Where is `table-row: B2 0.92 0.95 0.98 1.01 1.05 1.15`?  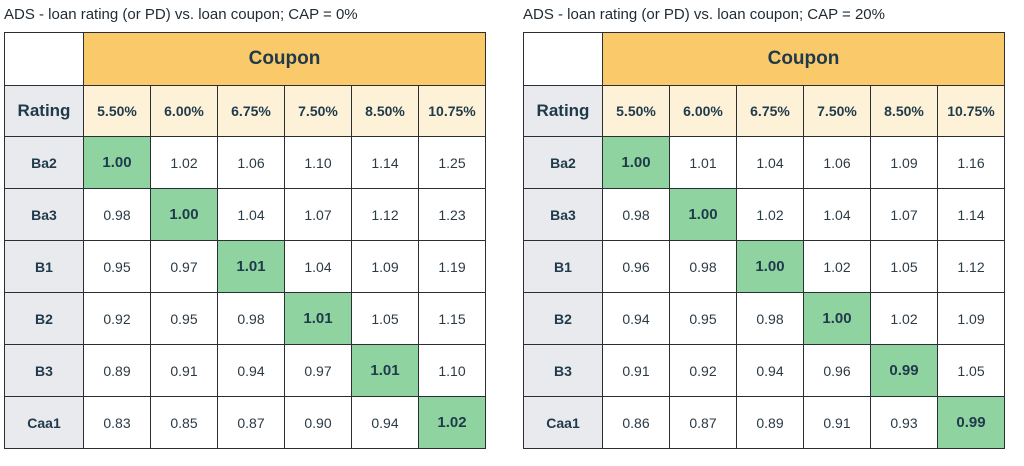
table-row: B2 0.92 0.95 0.98 1.01 1.05 1.15 is located at coordinates (245, 318).